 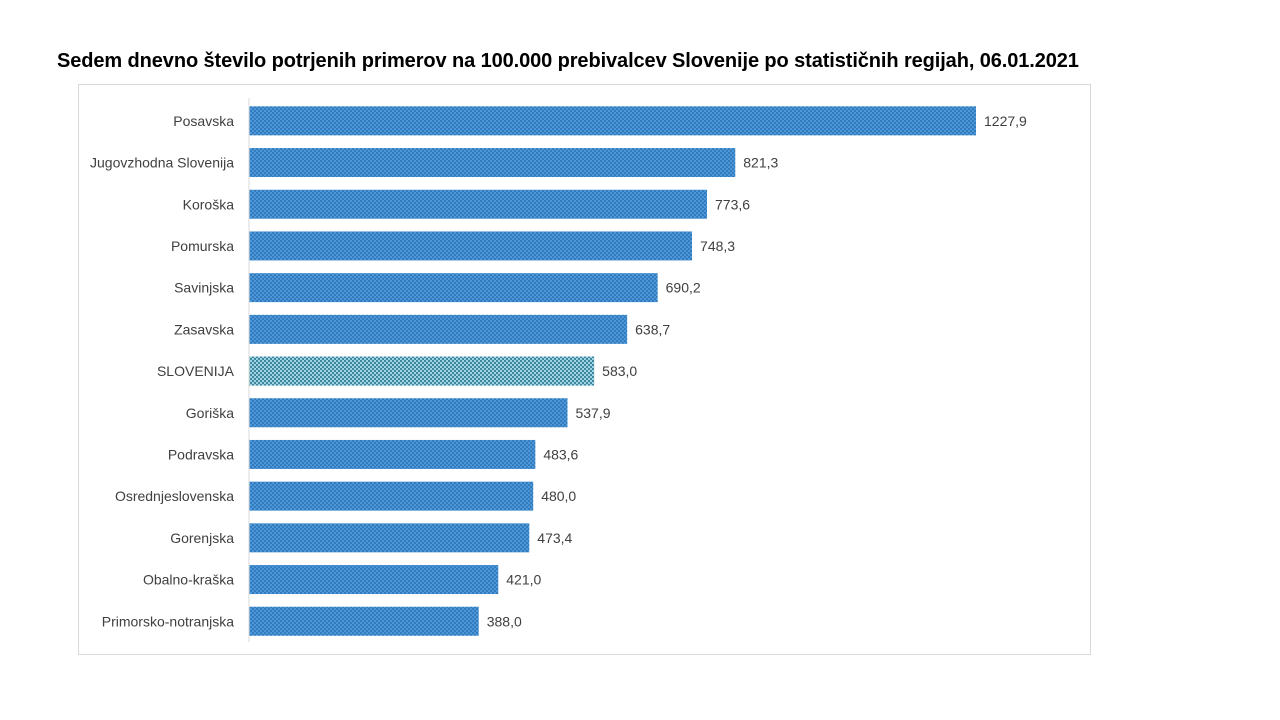 What do you see at coordinates (209, 204) in the screenshot?
I see `category-label: Koroška` at bounding box center [209, 204].